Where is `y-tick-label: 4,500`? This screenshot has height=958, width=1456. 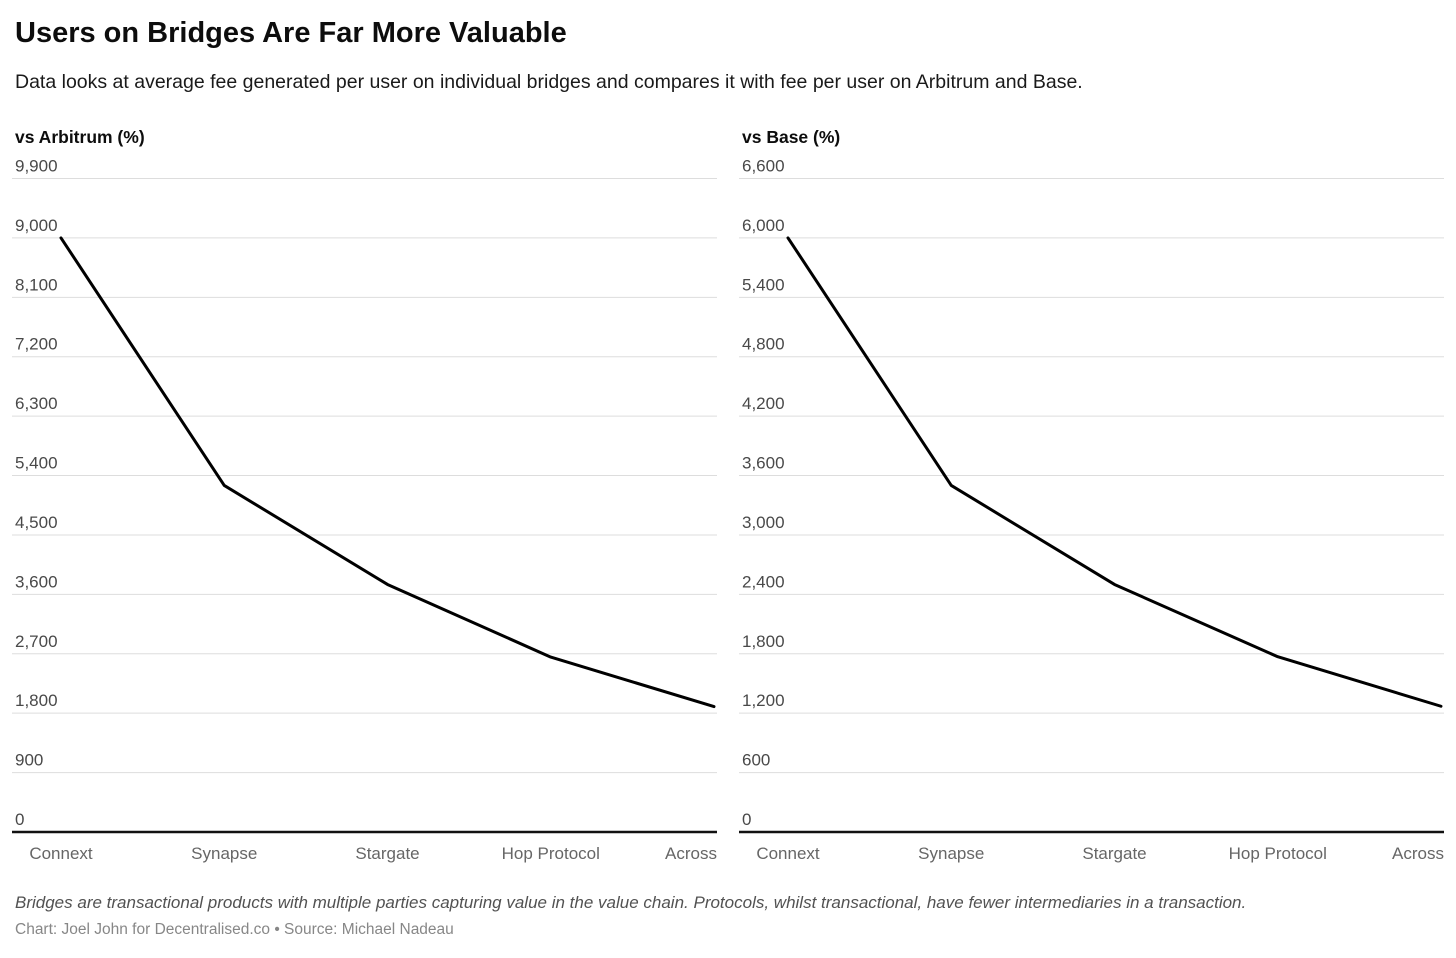
y-tick-label: 4,500 is located at coordinates (36, 522).